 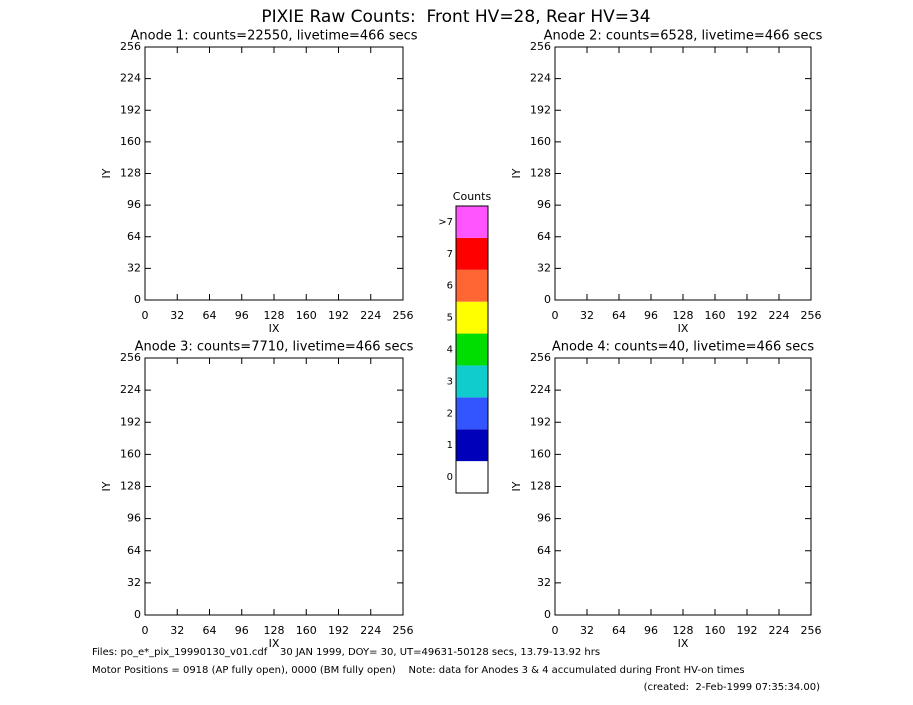 I want to click on footer-created: (created: 2-Feb-1999 07:35:34.00), so click(x=732, y=687).